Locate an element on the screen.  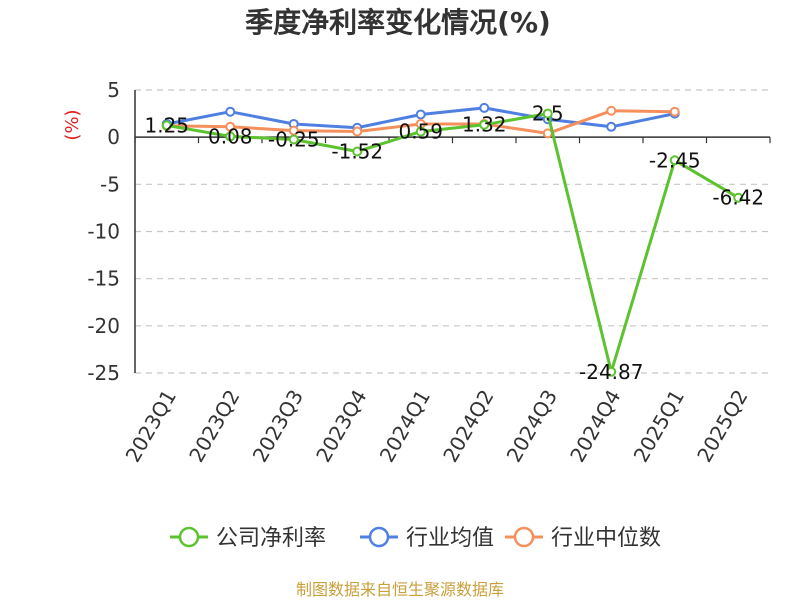
data-label: 1.25 is located at coordinates (166, 125).